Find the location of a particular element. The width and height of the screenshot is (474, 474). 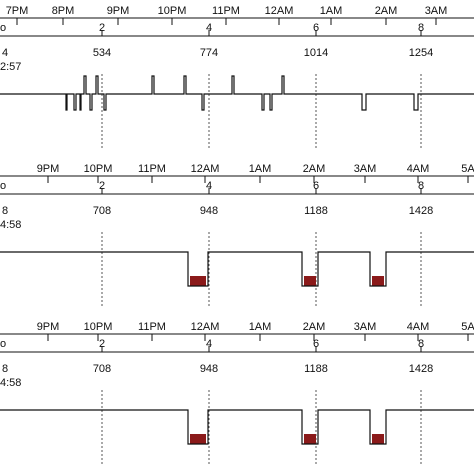

epoch-tick-label: 1254 is located at coordinates (421, 53).